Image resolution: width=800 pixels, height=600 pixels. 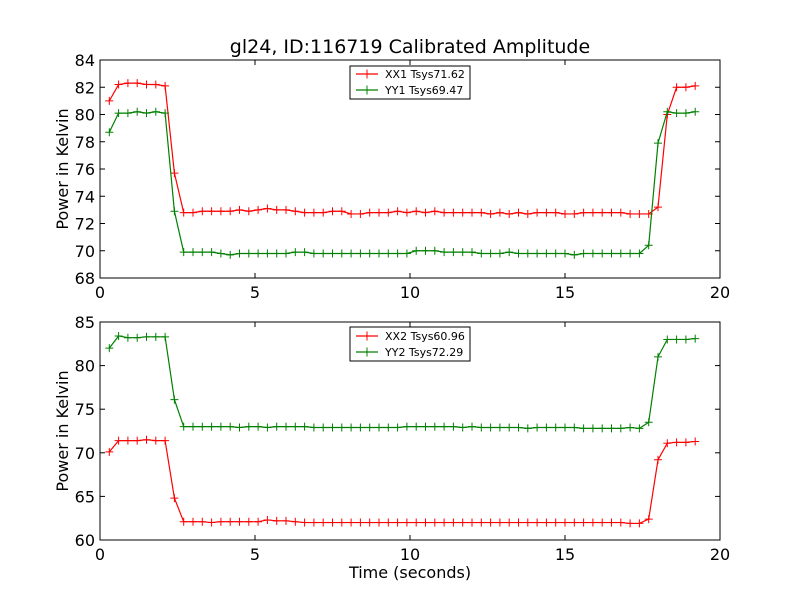 I want to click on subplot-top-legend-box, so click(x=410, y=82).